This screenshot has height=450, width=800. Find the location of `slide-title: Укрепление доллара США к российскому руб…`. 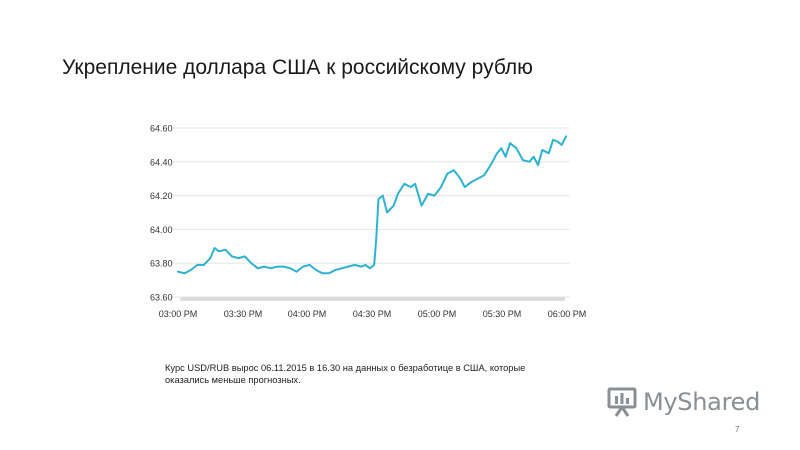

slide-title: Укрепление доллара США к российскому руб… is located at coordinates (297, 67).